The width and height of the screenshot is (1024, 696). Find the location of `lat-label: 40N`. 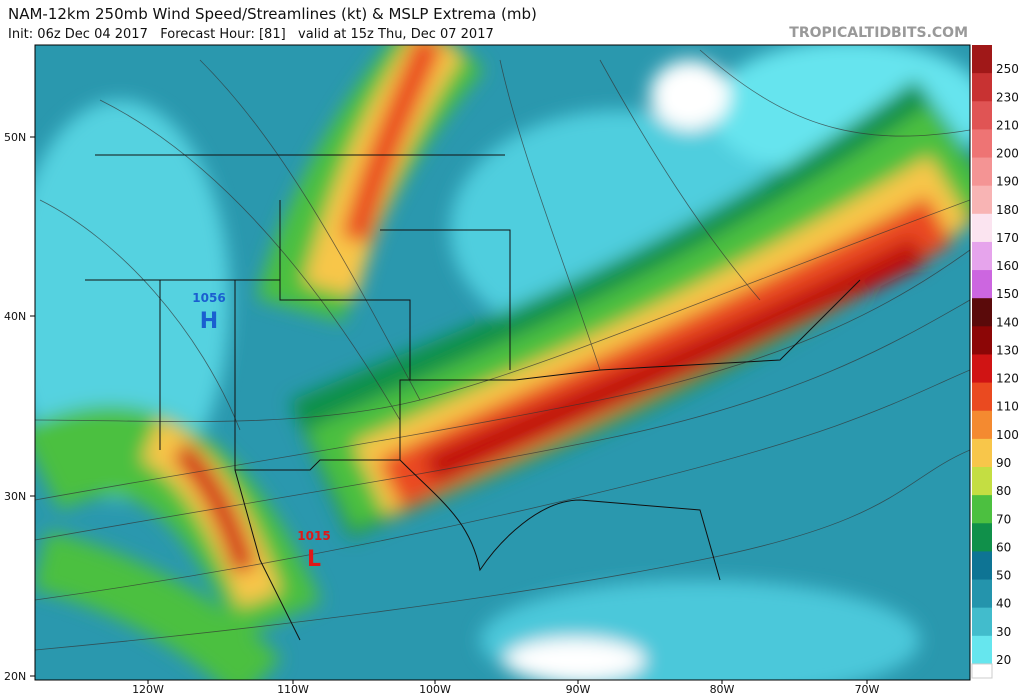

lat-label: 40N is located at coordinates (15, 316).